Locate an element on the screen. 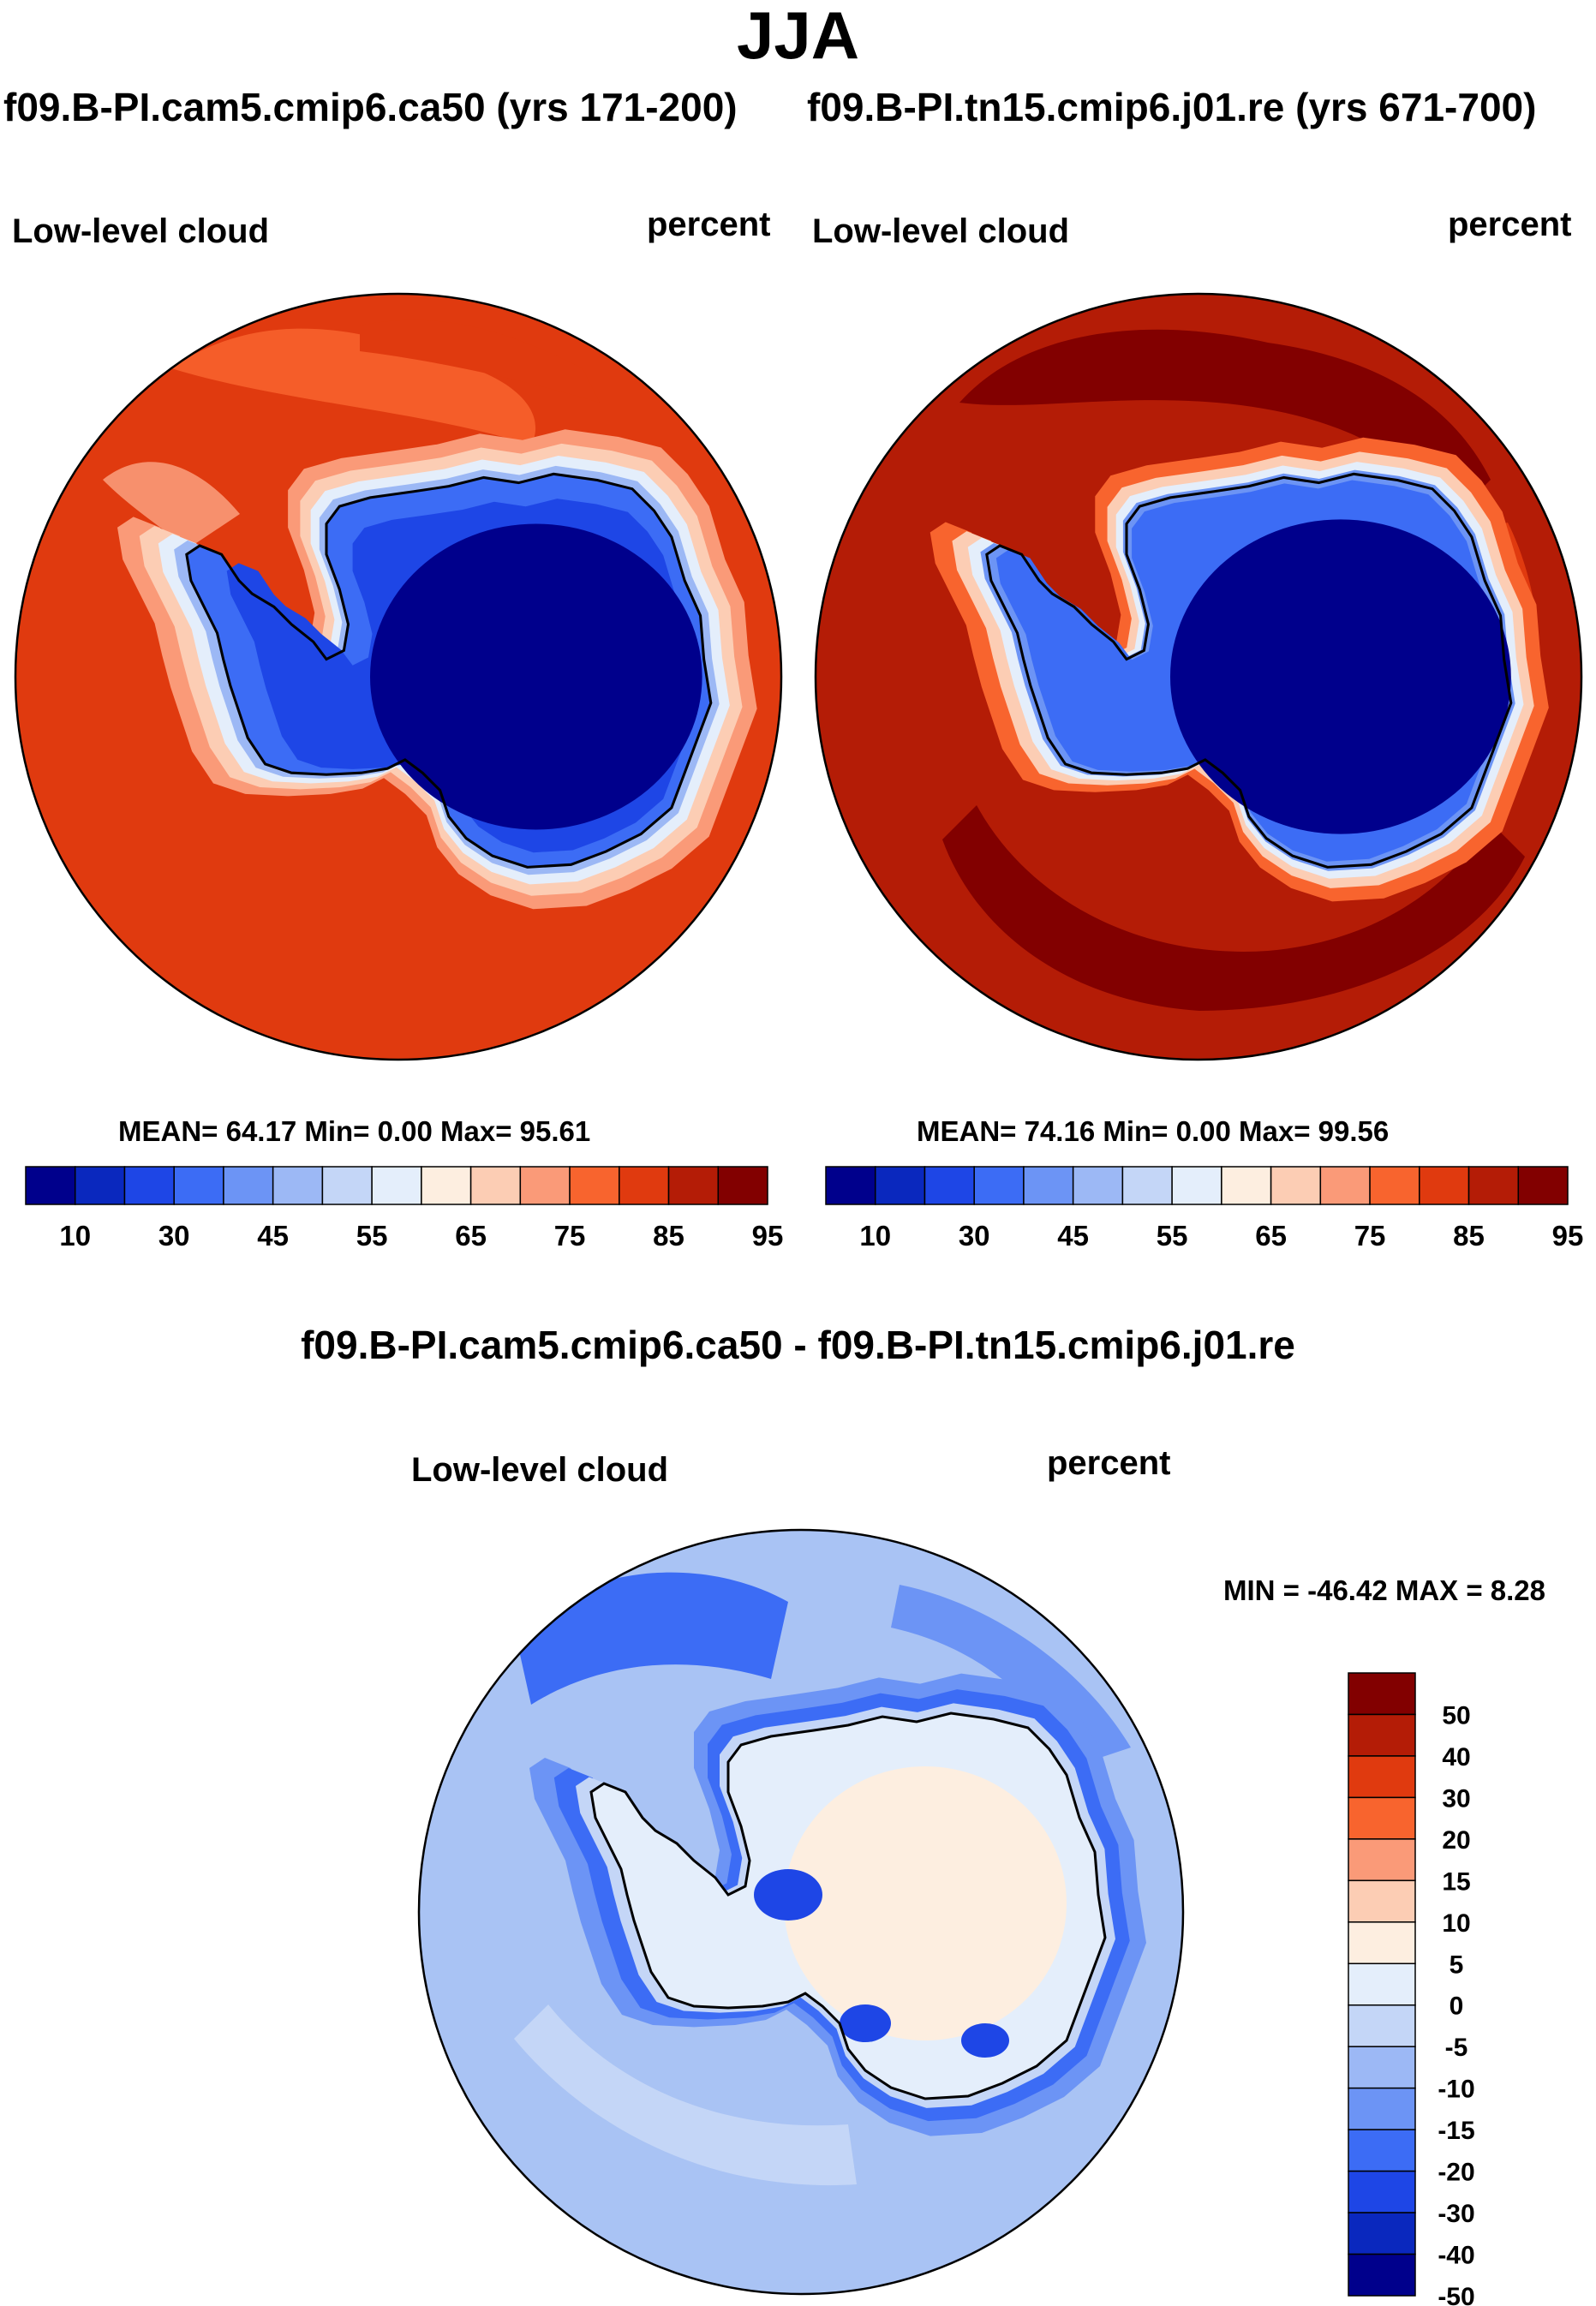 This screenshot has height=2306, width=1596. case-title-right: f09.B-PI.tn15.cmip6.j01.re (yrs 671-700) is located at coordinates (1172, 107).